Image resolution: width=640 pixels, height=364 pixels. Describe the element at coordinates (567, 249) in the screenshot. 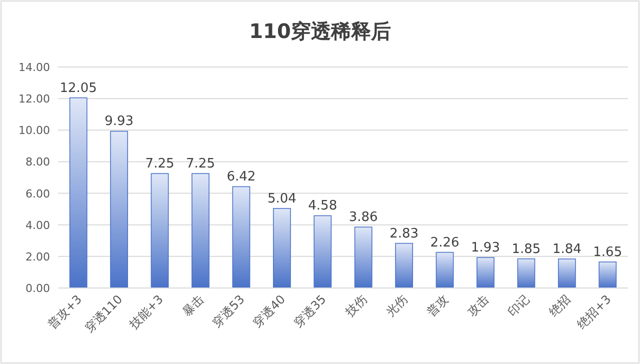

I see `data-label: 1.84` at that location.